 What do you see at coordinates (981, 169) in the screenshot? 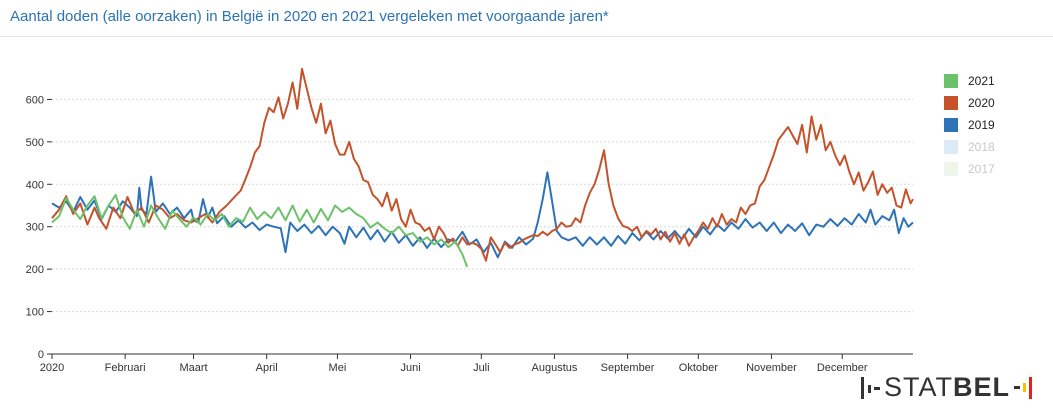
I see `legend-label: 2017` at bounding box center [981, 169].